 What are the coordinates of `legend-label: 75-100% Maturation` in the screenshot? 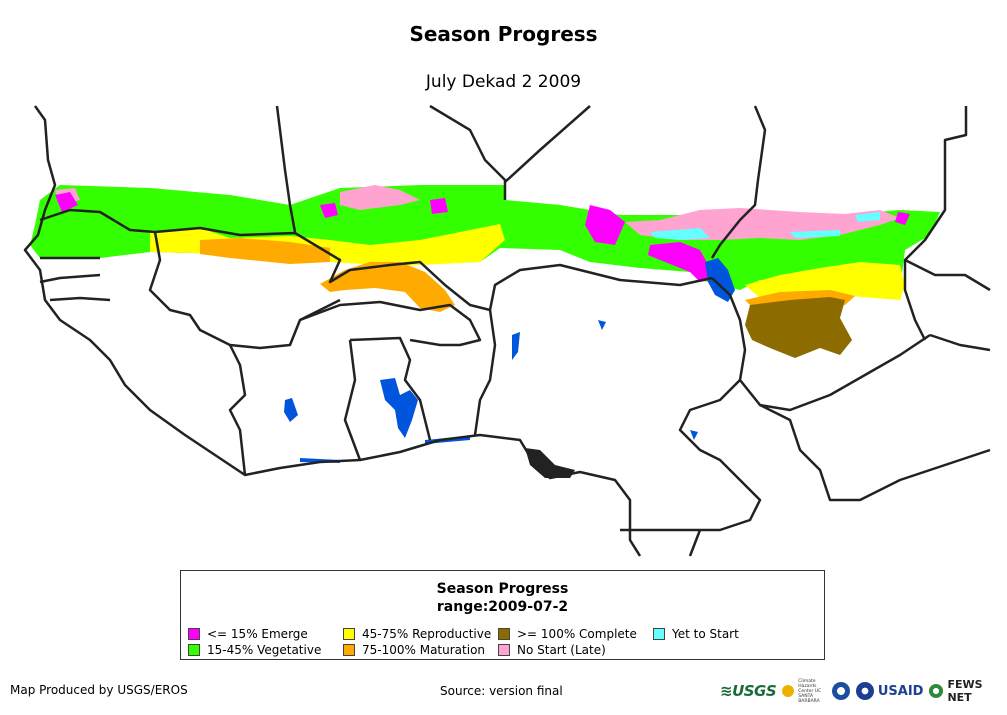 It's located at (424, 649).